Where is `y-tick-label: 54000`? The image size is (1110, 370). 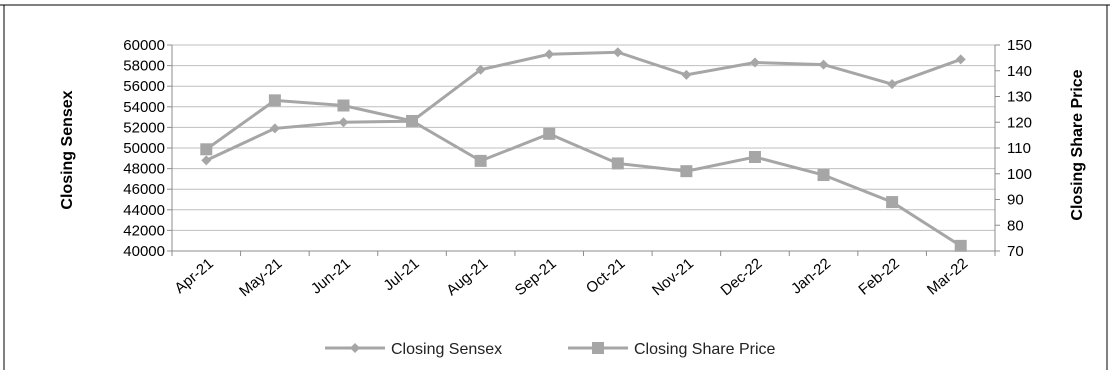 y-tick-label: 54000 is located at coordinates (144, 107).